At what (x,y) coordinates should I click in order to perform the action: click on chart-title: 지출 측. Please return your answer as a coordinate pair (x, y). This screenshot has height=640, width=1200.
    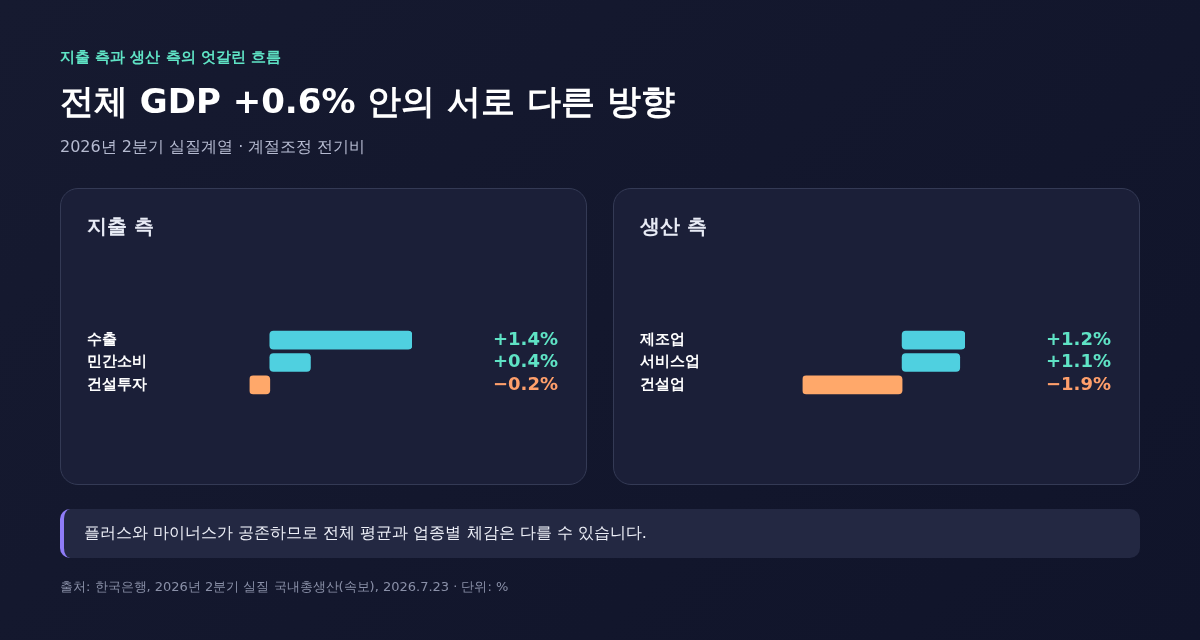
    Looking at the image, I should click on (121, 226).